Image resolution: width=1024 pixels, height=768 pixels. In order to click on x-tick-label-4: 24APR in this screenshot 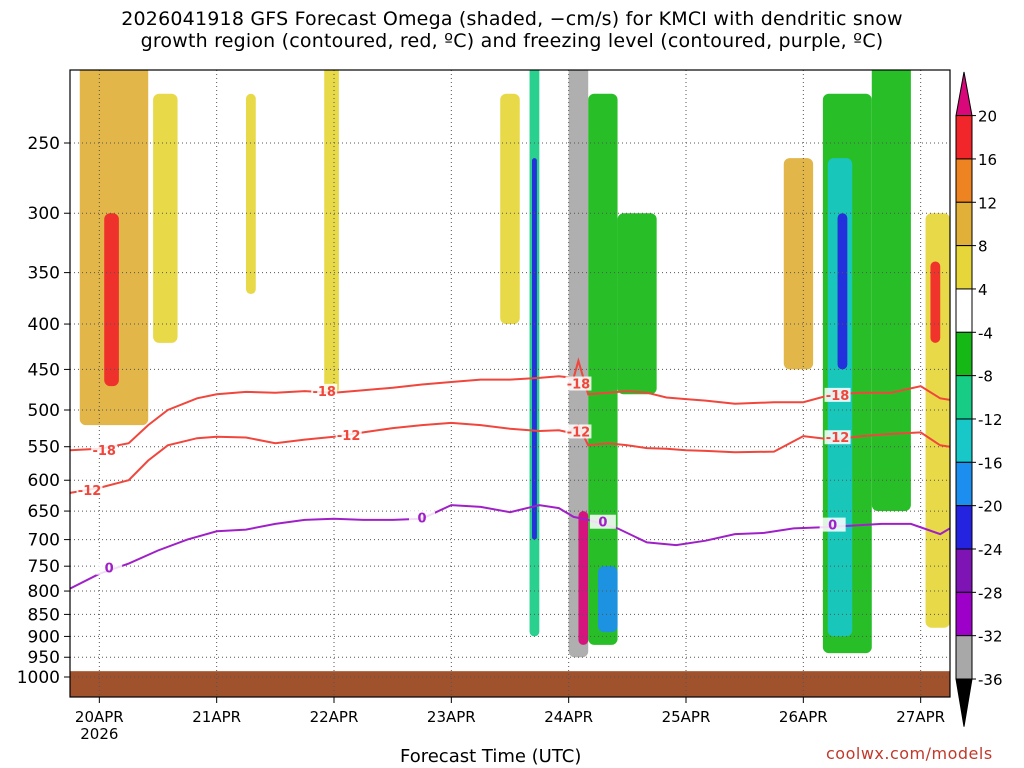, I will do `click(568, 717)`.